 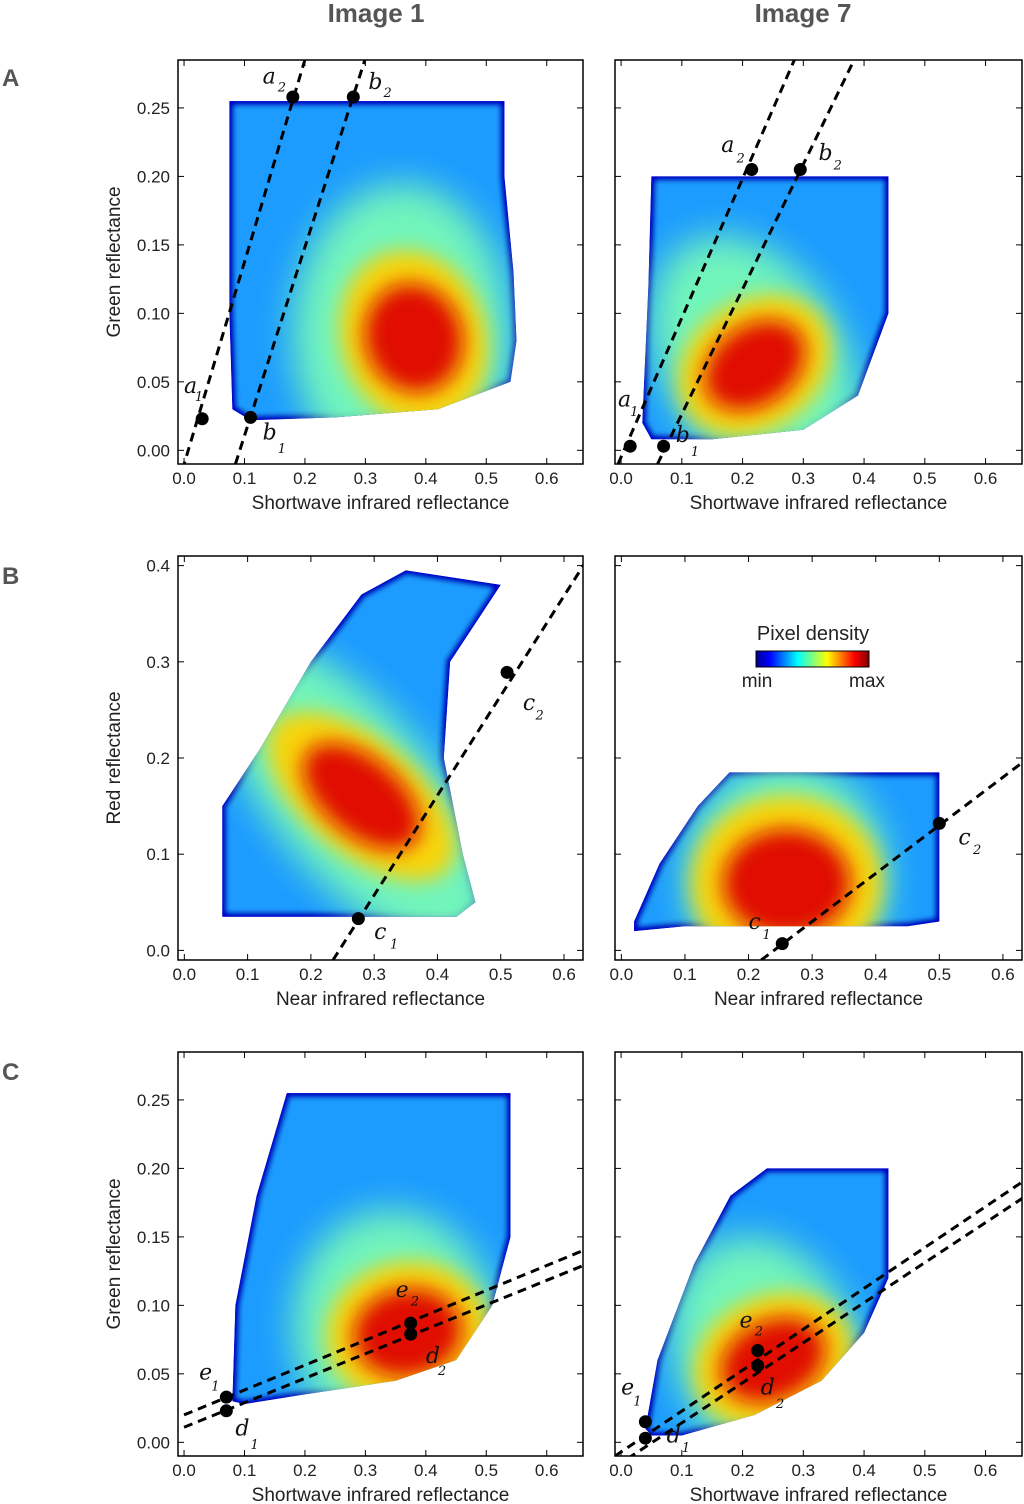 I want to click on row-label-b: B, so click(x=10, y=576).